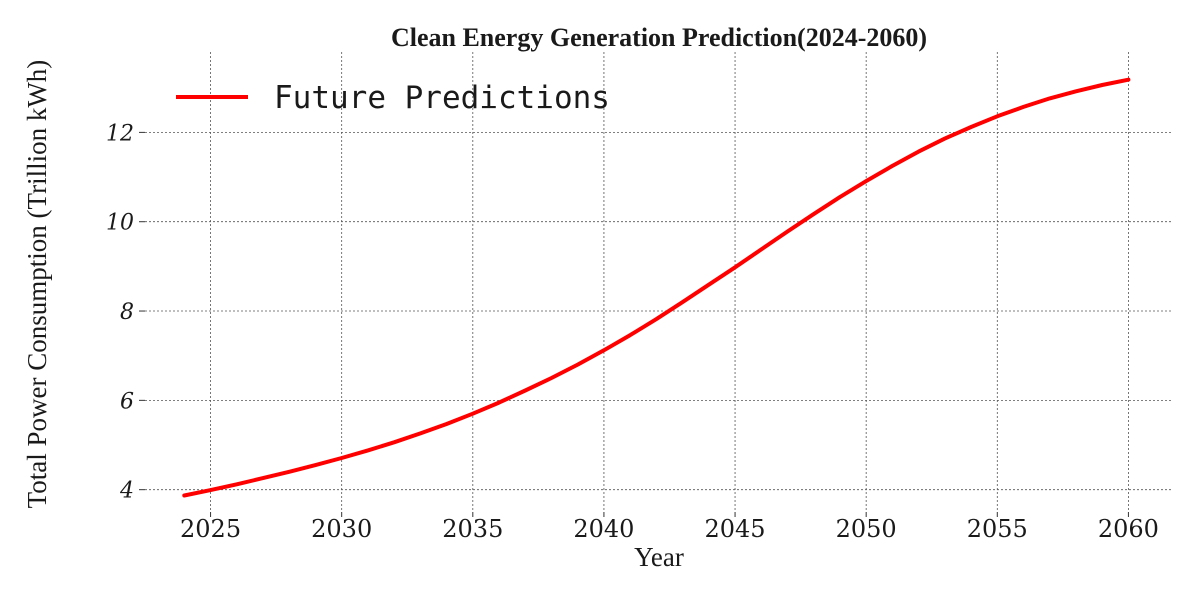 The height and width of the screenshot is (600, 1200). I want to click on x-tick-label-2025: 2025, so click(210, 529).